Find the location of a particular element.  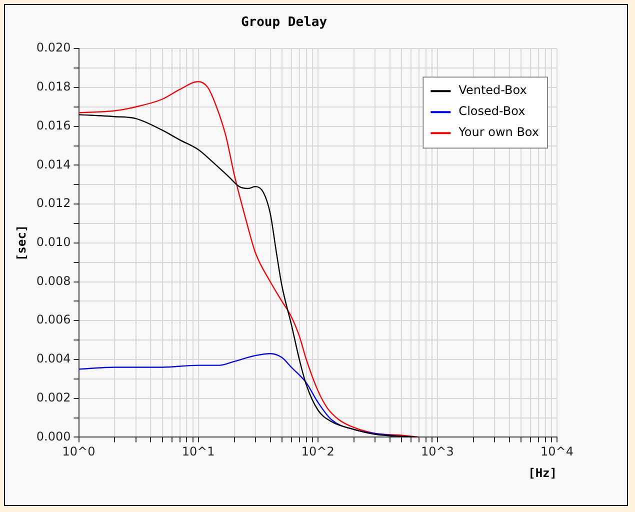

y-tick-label: 0.016 is located at coordinates (53, 125).